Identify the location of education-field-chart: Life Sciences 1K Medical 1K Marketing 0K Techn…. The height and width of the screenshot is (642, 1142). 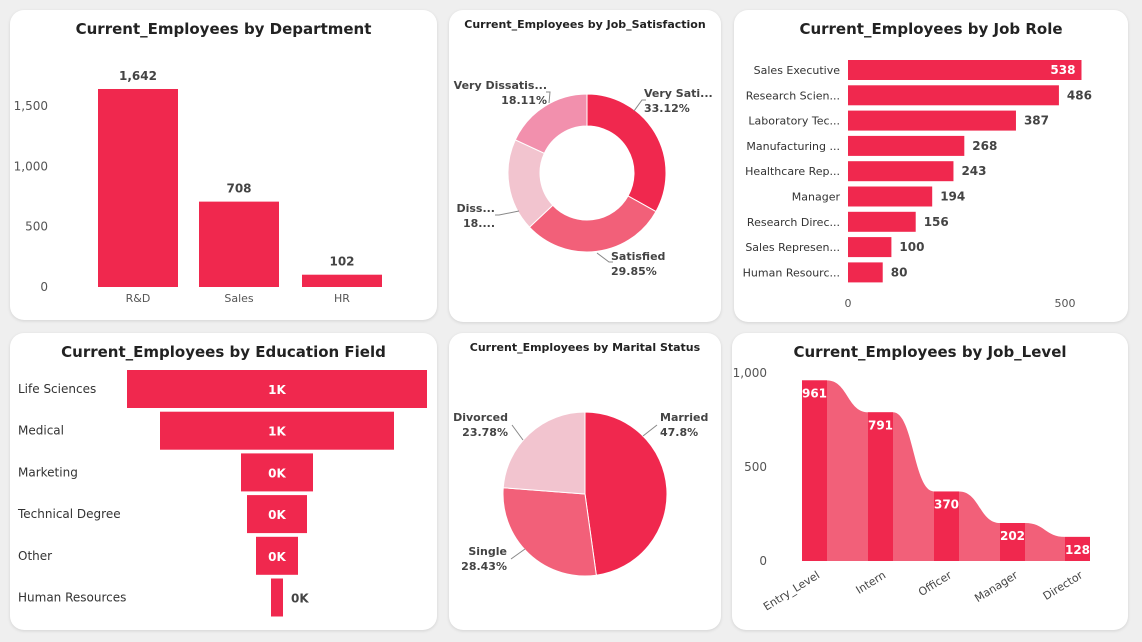
(222, 493).